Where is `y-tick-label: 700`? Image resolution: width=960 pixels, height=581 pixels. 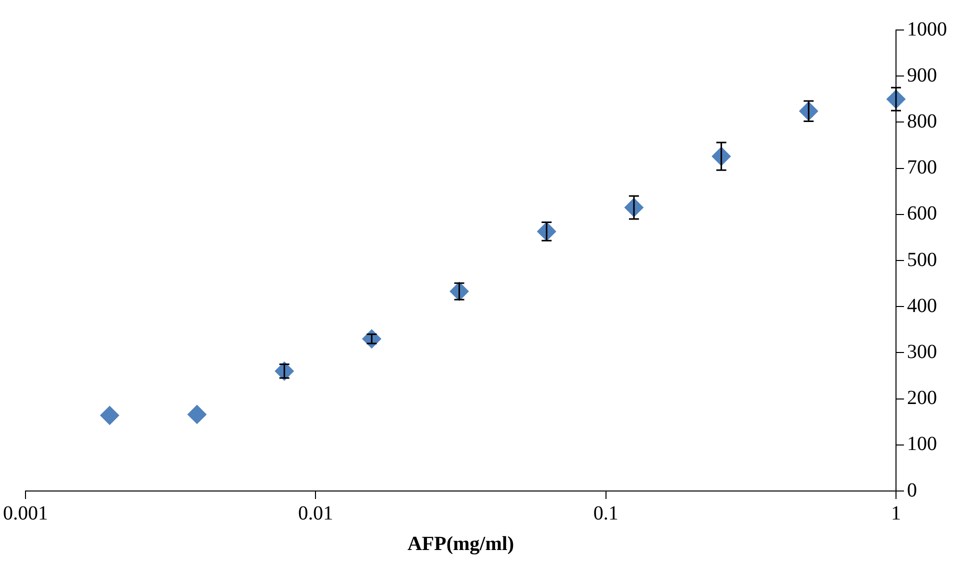
y-tick-label: 700 is located at coordinates (922, 167).